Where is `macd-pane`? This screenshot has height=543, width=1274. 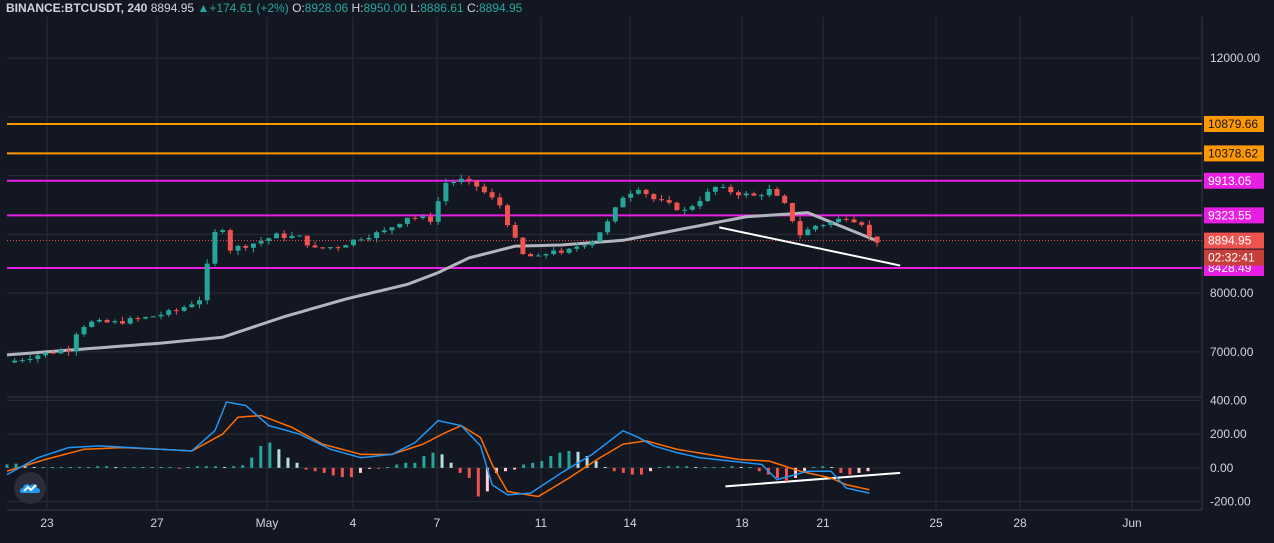
macd-pane is located at coordinates (437, 449).